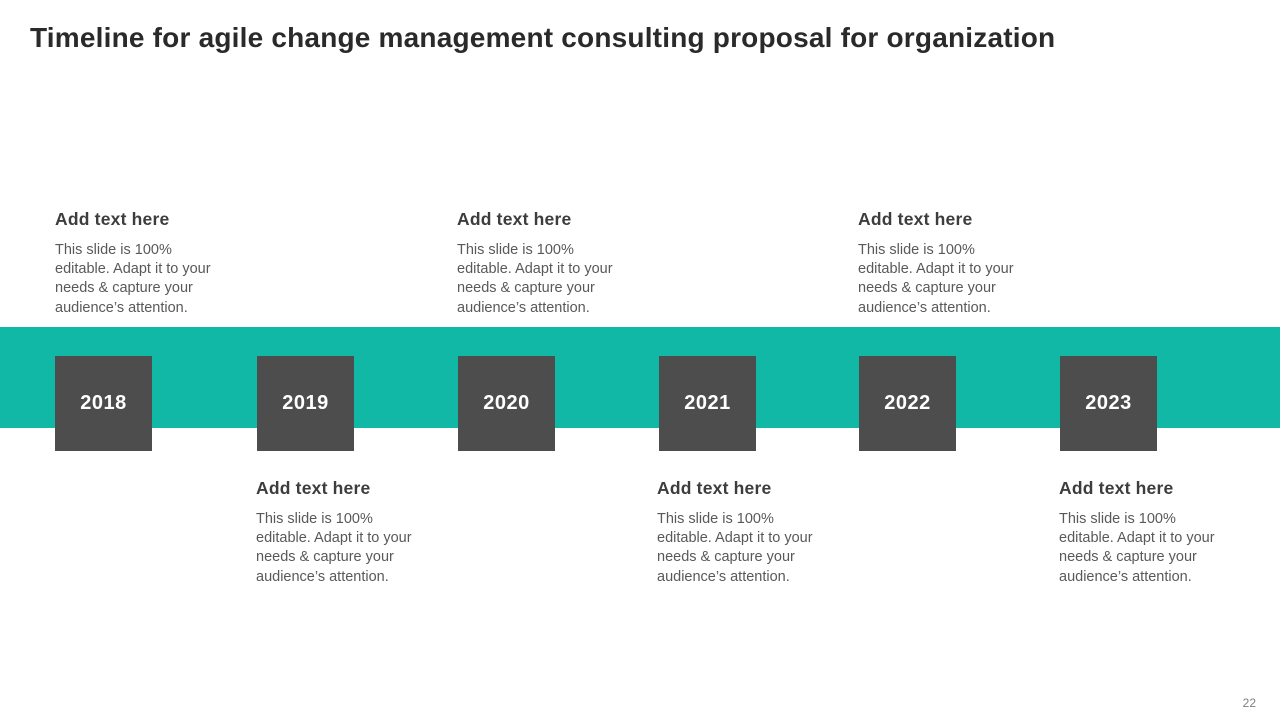  What do you see at coordinates (907, 403) in the screenshot?
I see `year-box-2022: 2022` at bounding box center [907, 403].